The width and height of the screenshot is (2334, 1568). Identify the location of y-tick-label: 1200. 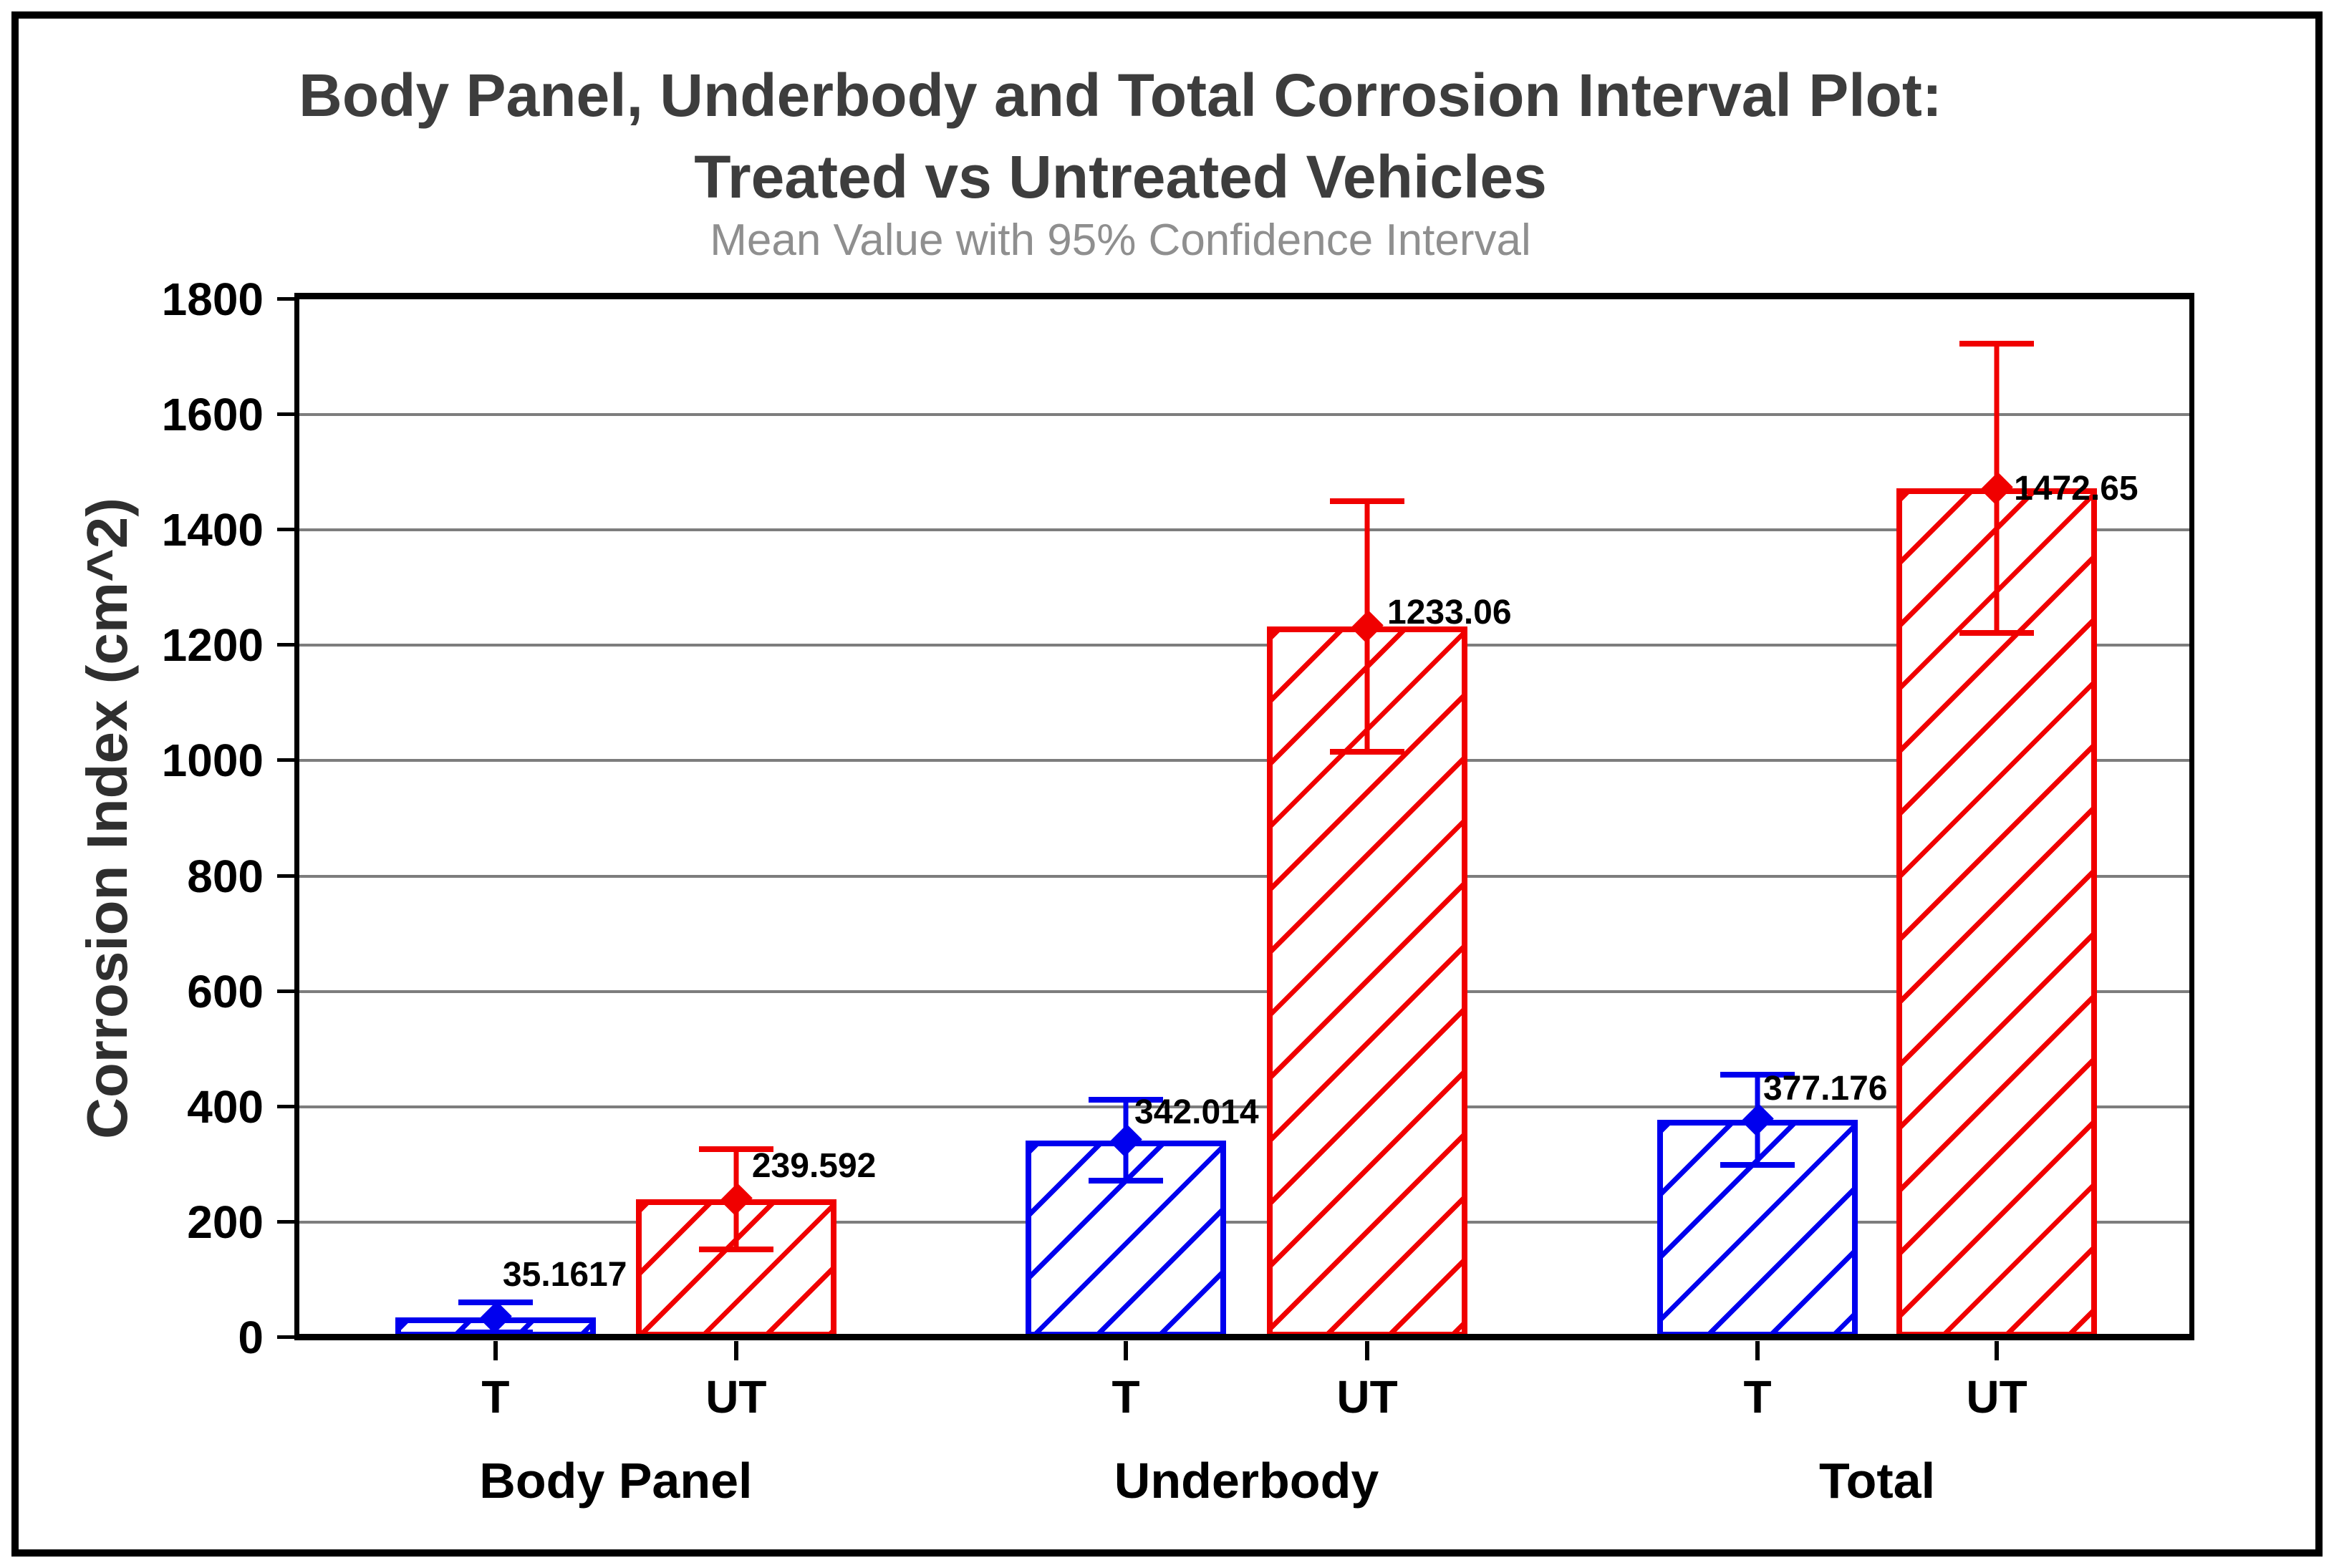
(213, 645).